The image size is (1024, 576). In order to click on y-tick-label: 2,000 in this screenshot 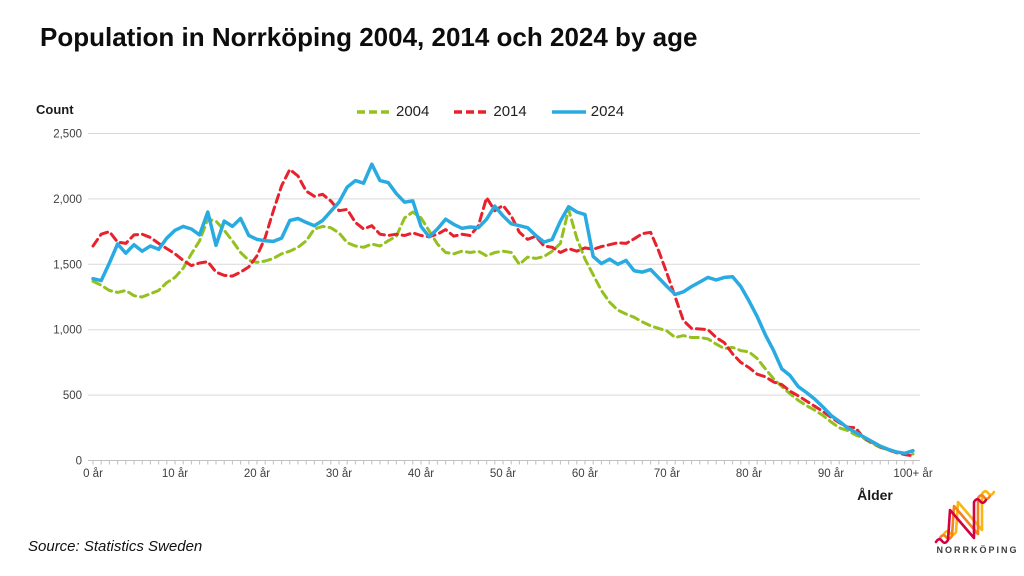, I will do `click(67, 200)`.